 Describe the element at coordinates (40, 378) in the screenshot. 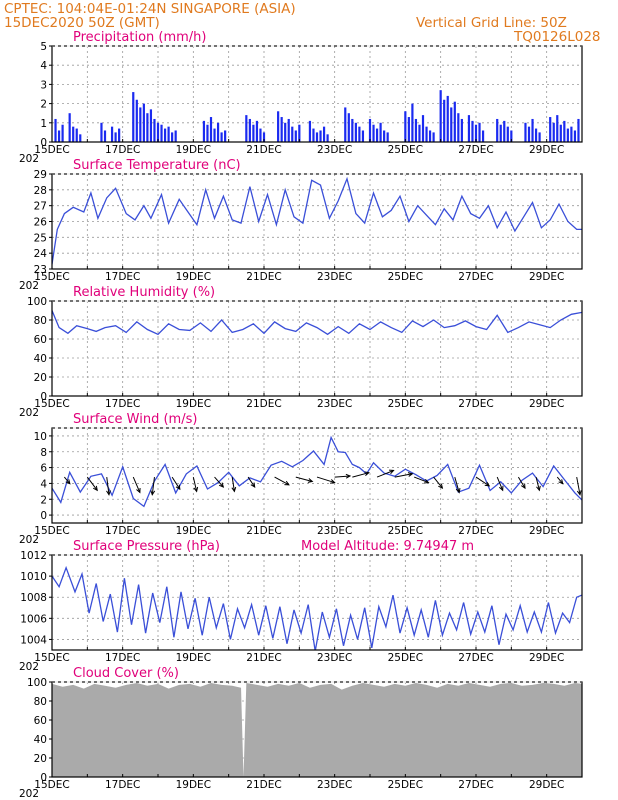

I see `rh-ytick-label: 20` at that location.